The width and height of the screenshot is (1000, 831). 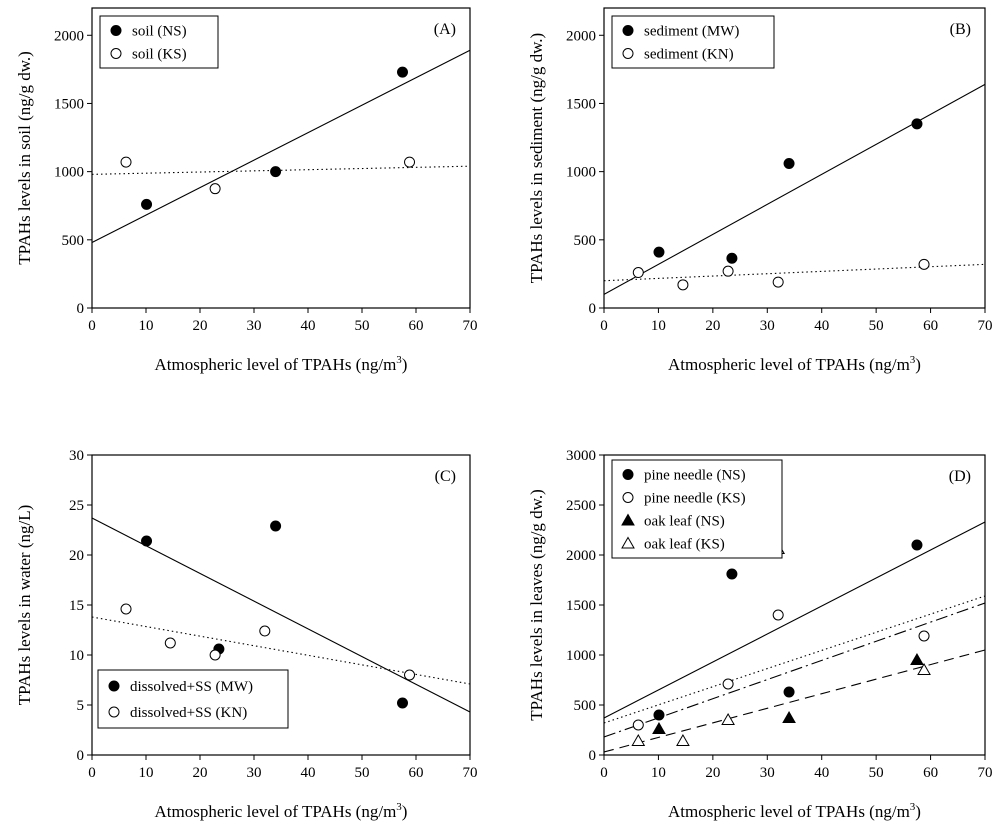 I want to click on x-axis-title: Atmospheric level of TPAHs (ng/m3), so click(x=794, y=811).